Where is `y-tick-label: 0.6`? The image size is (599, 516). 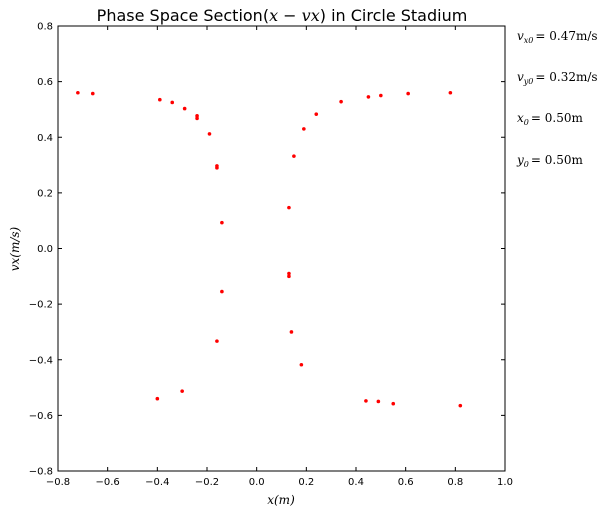 y-tick-label: 0.6 is located at coordinates (45, 82).